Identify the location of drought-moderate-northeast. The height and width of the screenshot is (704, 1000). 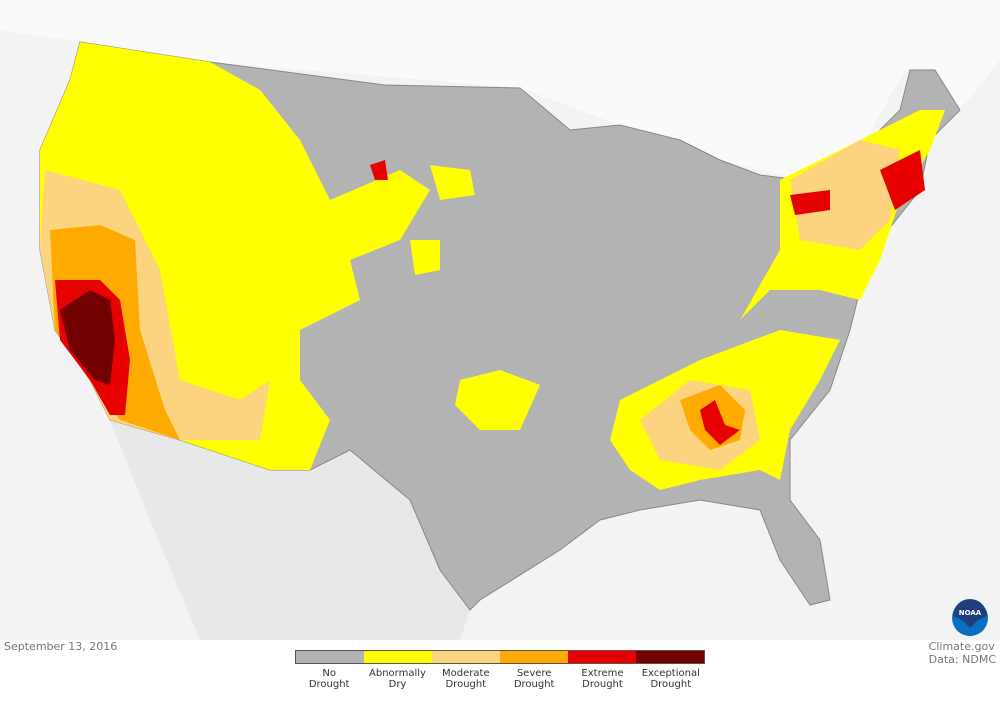
(845, 195).